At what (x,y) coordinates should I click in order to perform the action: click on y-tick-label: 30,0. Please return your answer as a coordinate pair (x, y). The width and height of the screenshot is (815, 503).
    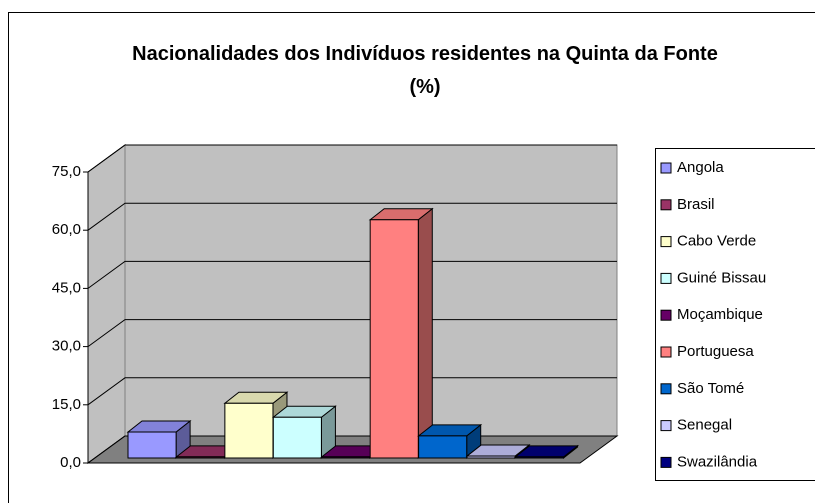
    Looking at the image, I should click on (66, 346).